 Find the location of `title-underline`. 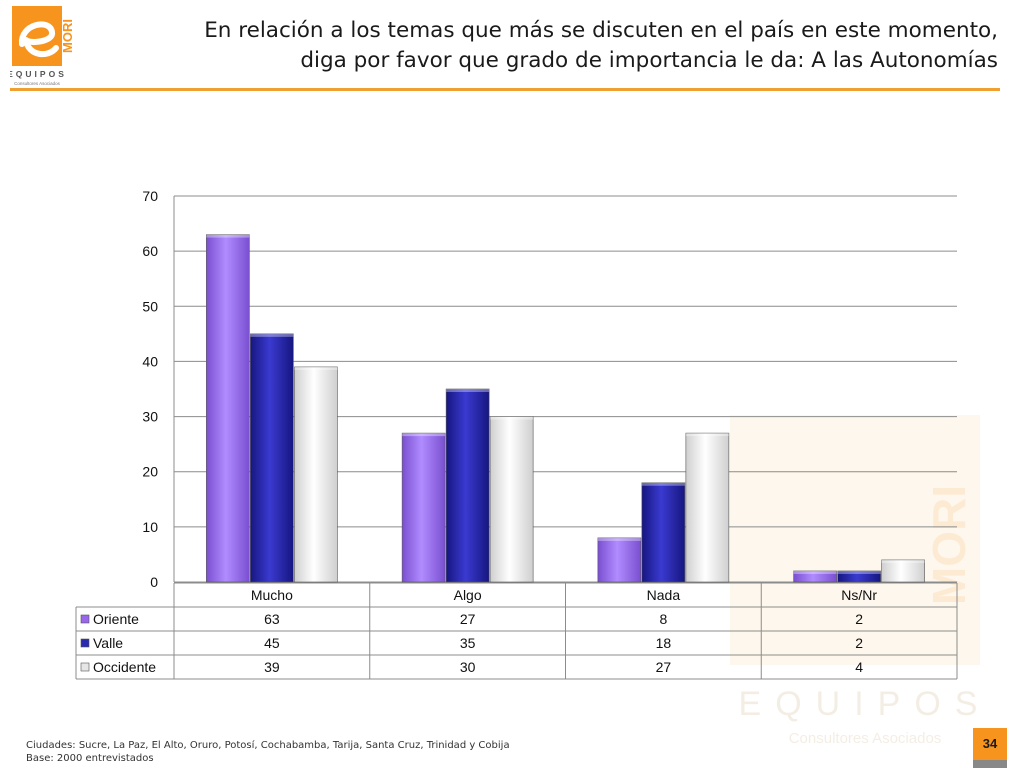

title-underline is located at coordinates (505, 89).